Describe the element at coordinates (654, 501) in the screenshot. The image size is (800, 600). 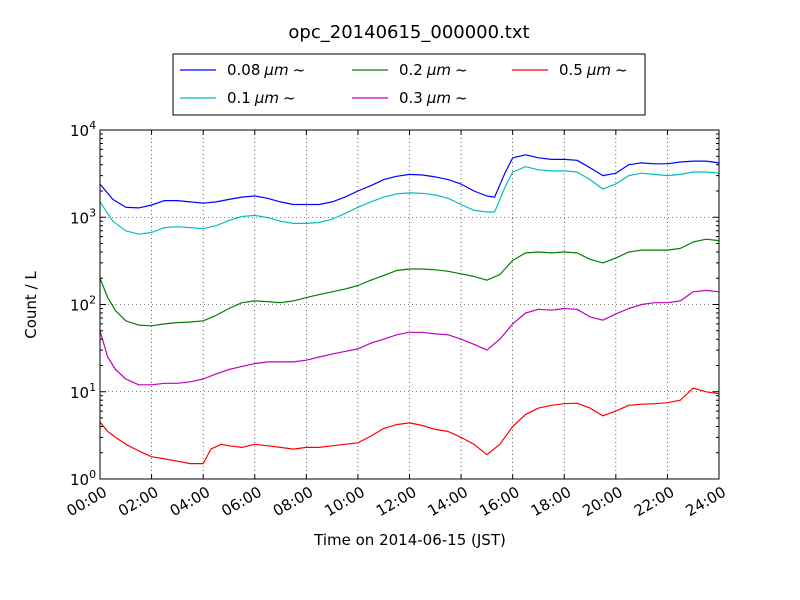
I see `x-tick-label: 22:00` at that location.